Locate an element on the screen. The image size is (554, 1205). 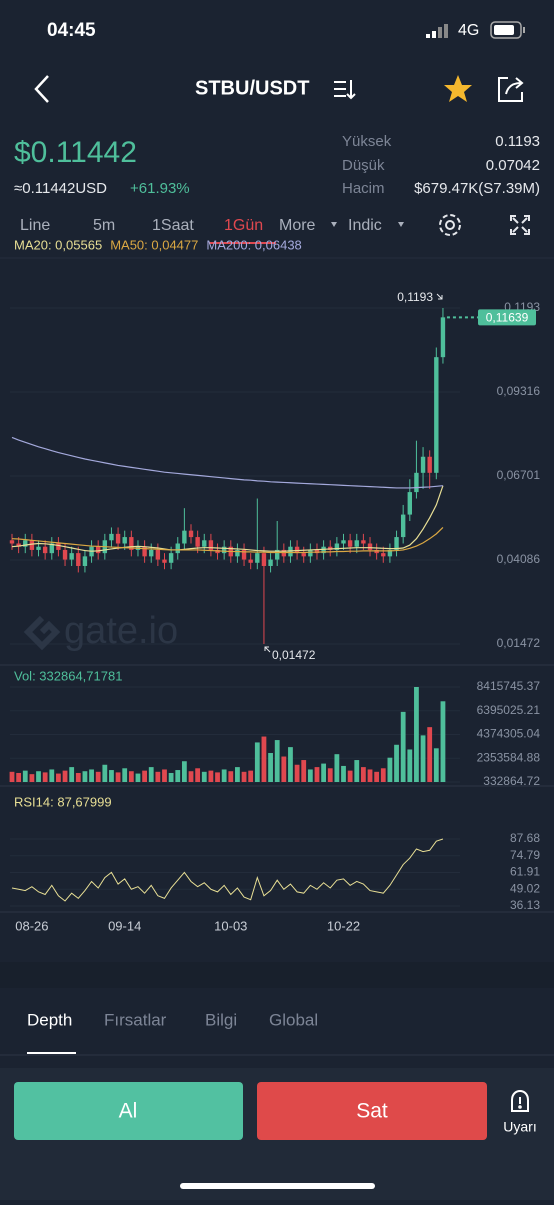
timeframe-tab: 1Saat is located at coordinates (173, 225).